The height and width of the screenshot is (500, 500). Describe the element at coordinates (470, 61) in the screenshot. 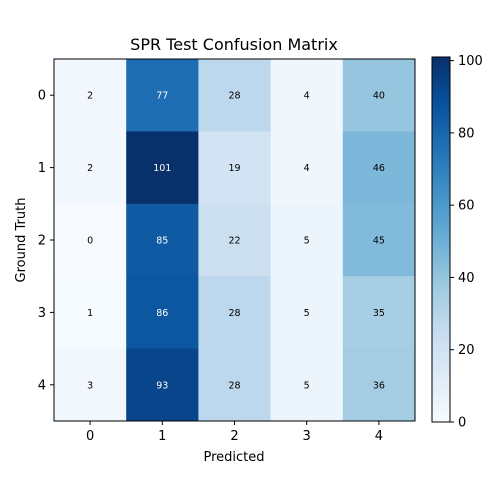

I see `colorbar-tick-label-5: 100` at that location.